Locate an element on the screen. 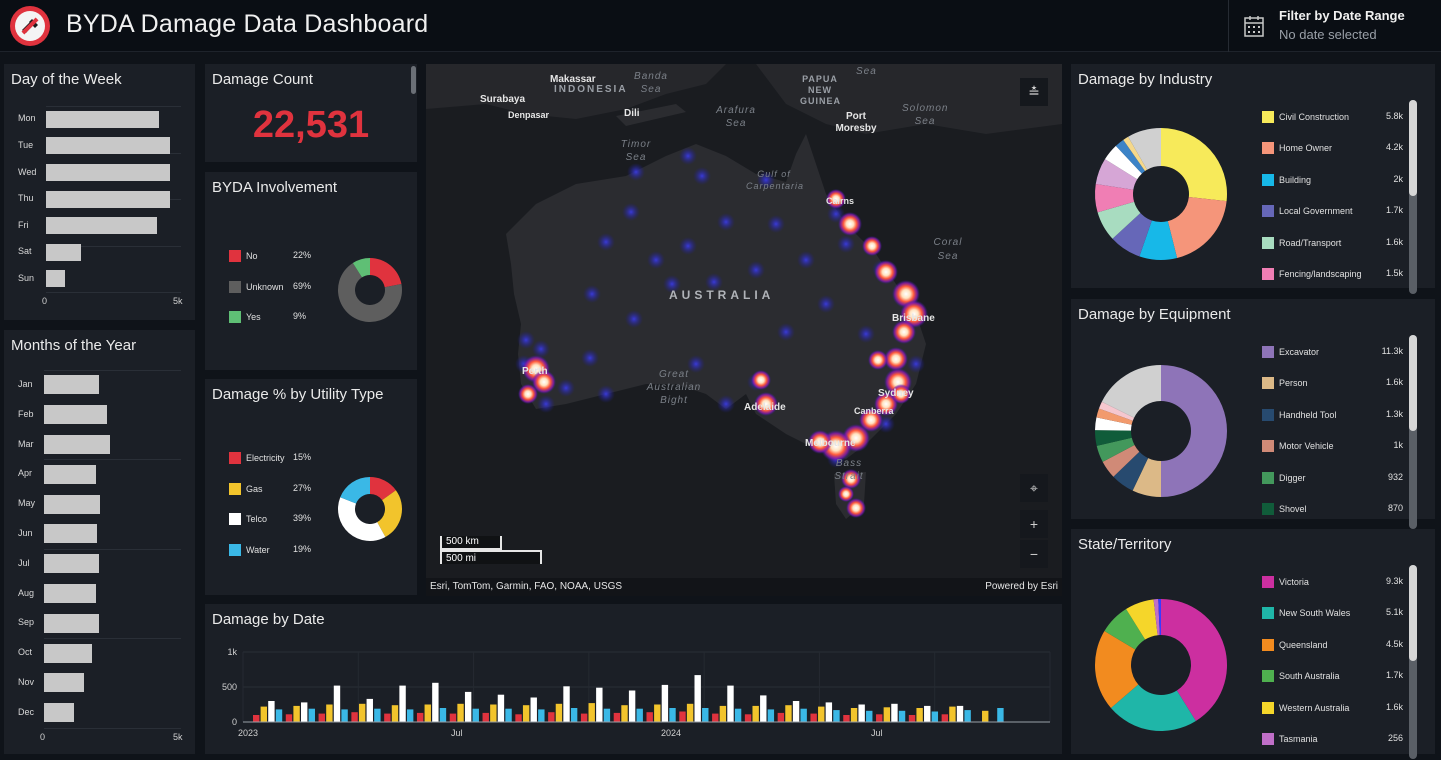 Image resolution: width=1441 pixels, height=760 pixels. legend-label: Road/Transport is located at coordinates (1310, 242).